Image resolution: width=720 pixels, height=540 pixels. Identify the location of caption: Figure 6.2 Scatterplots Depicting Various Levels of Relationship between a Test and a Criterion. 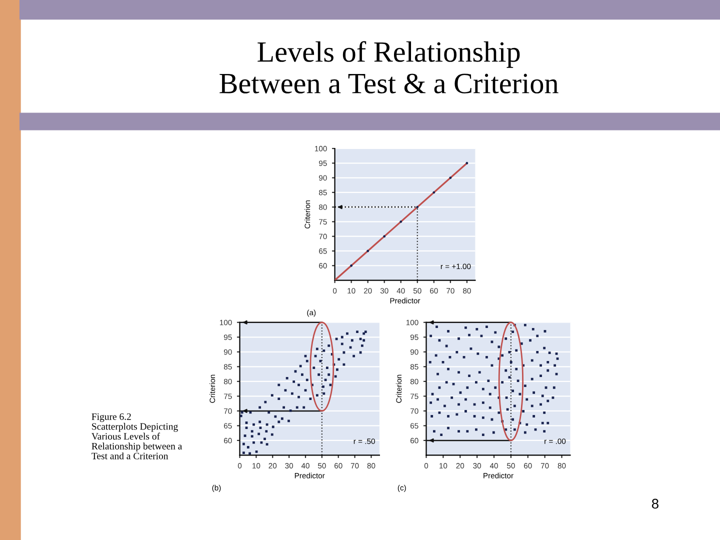
(137, 436).